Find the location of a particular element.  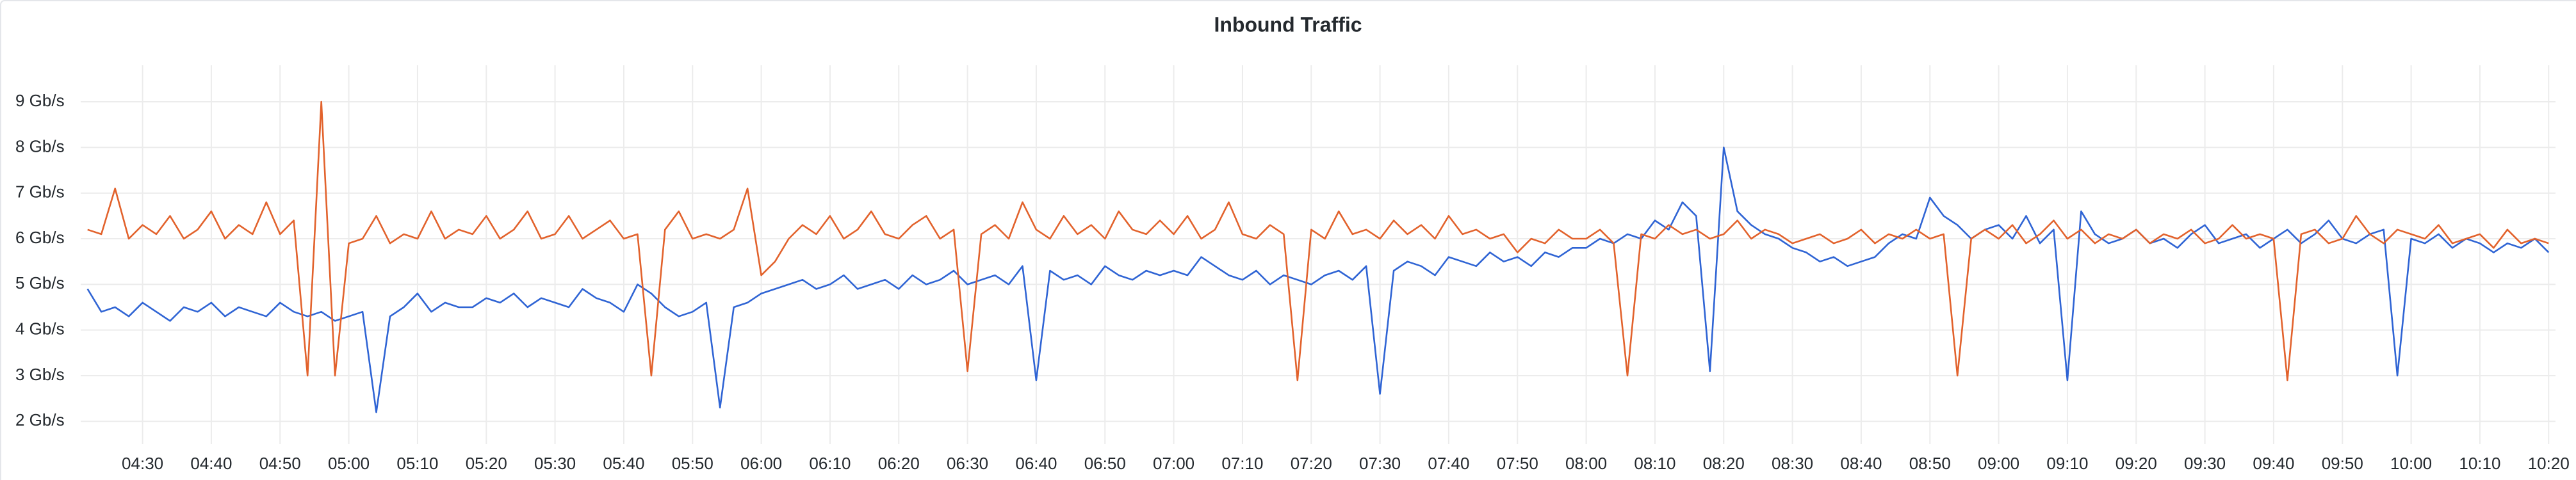

x-tick-label: 07:40 is located at coordinates (1448, 463).